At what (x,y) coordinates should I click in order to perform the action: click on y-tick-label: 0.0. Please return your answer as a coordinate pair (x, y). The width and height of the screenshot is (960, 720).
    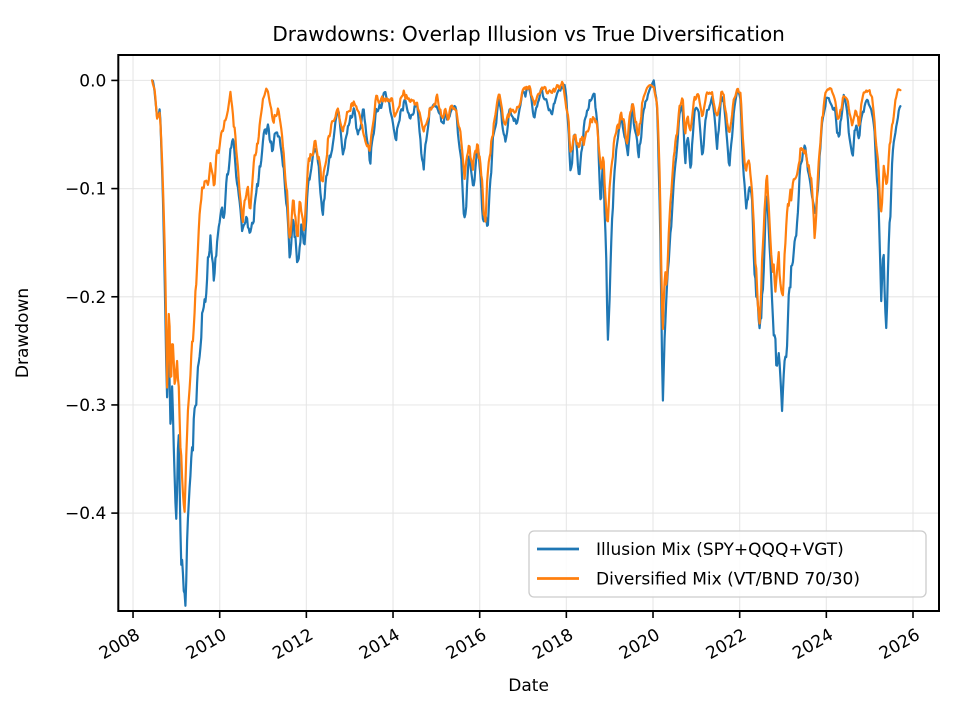
    Looking at the image, I should click on (92, 81).